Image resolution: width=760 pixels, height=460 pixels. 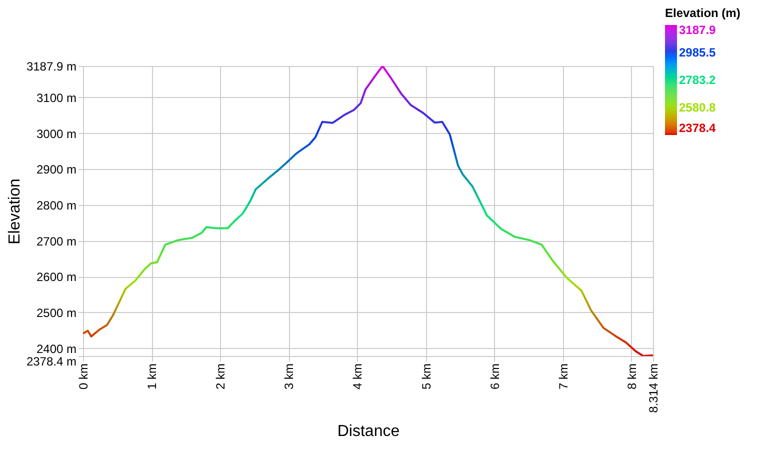 What do you see at coordinates (653, 388) in the screenshot?
I see `x-tick-label: 8.314 km` at bounding box center [653, 388].